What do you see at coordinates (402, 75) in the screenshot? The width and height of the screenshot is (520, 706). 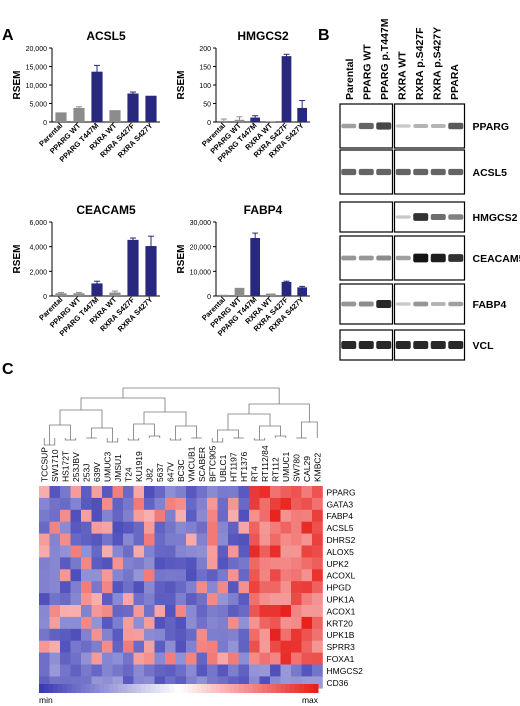 I see `blot-lane-label: RXRA WT` at bounding box center [402, 75].